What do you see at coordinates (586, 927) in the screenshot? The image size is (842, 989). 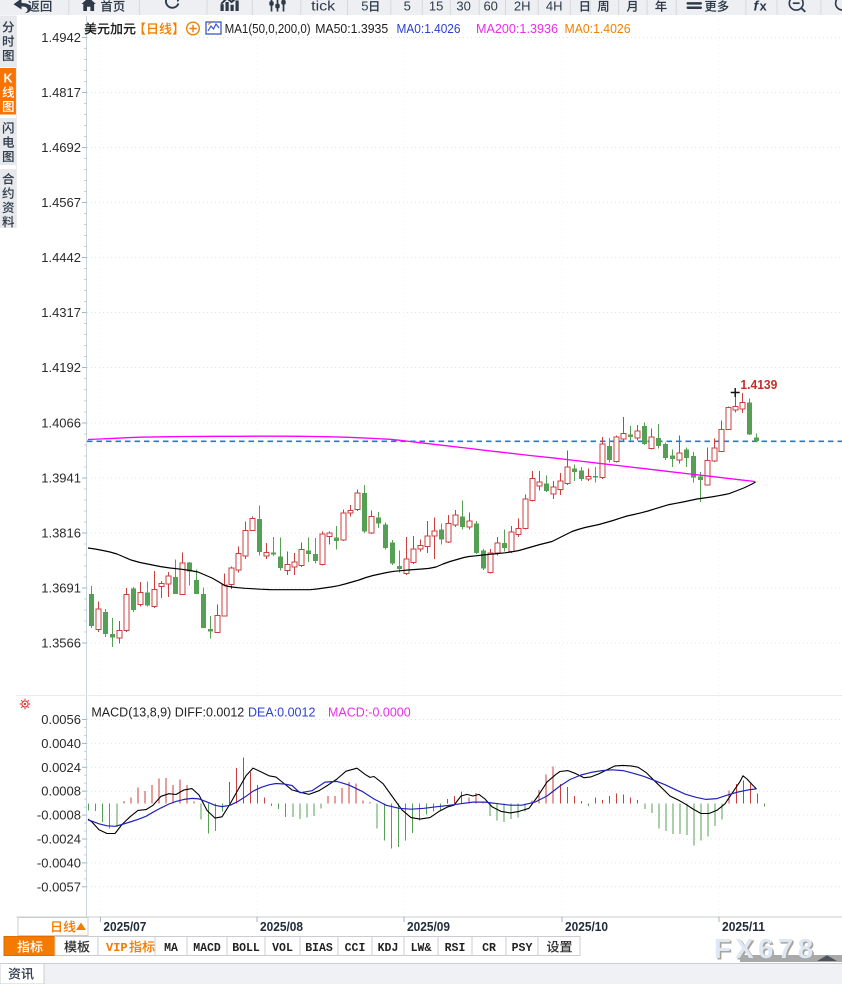 I see `svg-text: 2025/10` at bounding box center [586, 927].